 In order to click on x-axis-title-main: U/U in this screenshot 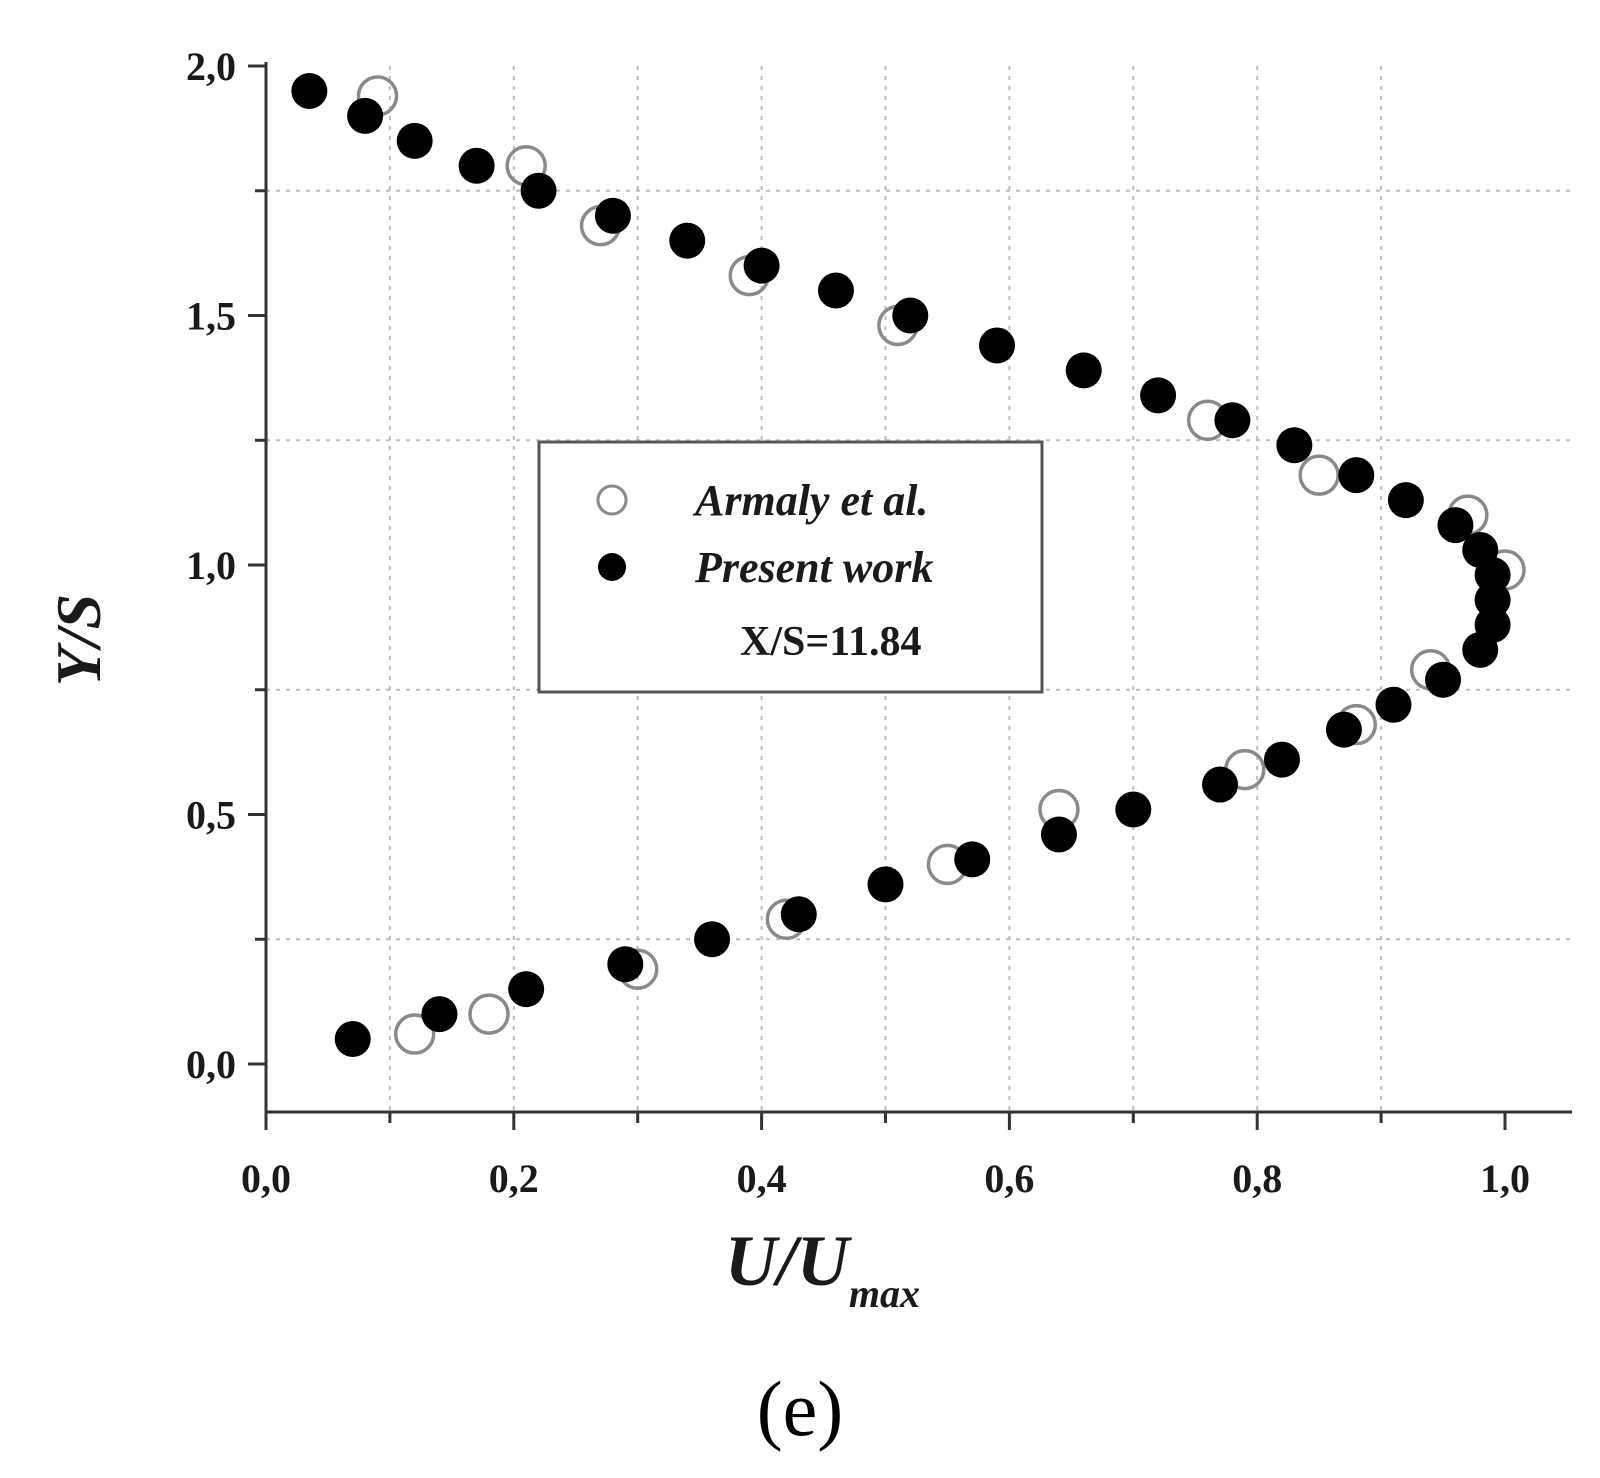, I will do `click(789, 1261)`.